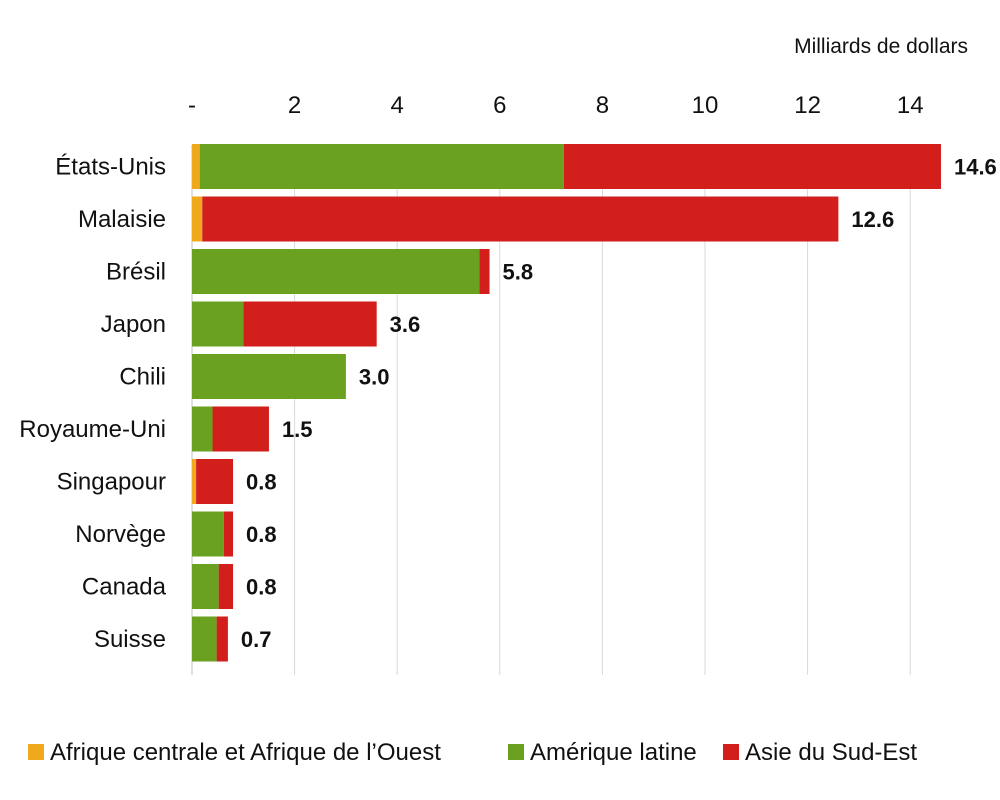 The width and height of the screenshot is (1000, 800). What do you see at coordinates (613, 752) in the screenshot?
I see `legend-label: Amérique latine` at bounding box center [613, 752].